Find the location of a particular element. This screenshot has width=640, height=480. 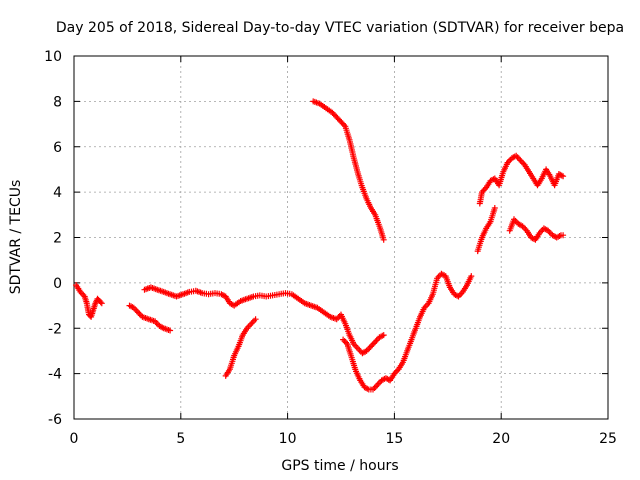

y-tick-label: 2 is located at coordinates (57, 239).